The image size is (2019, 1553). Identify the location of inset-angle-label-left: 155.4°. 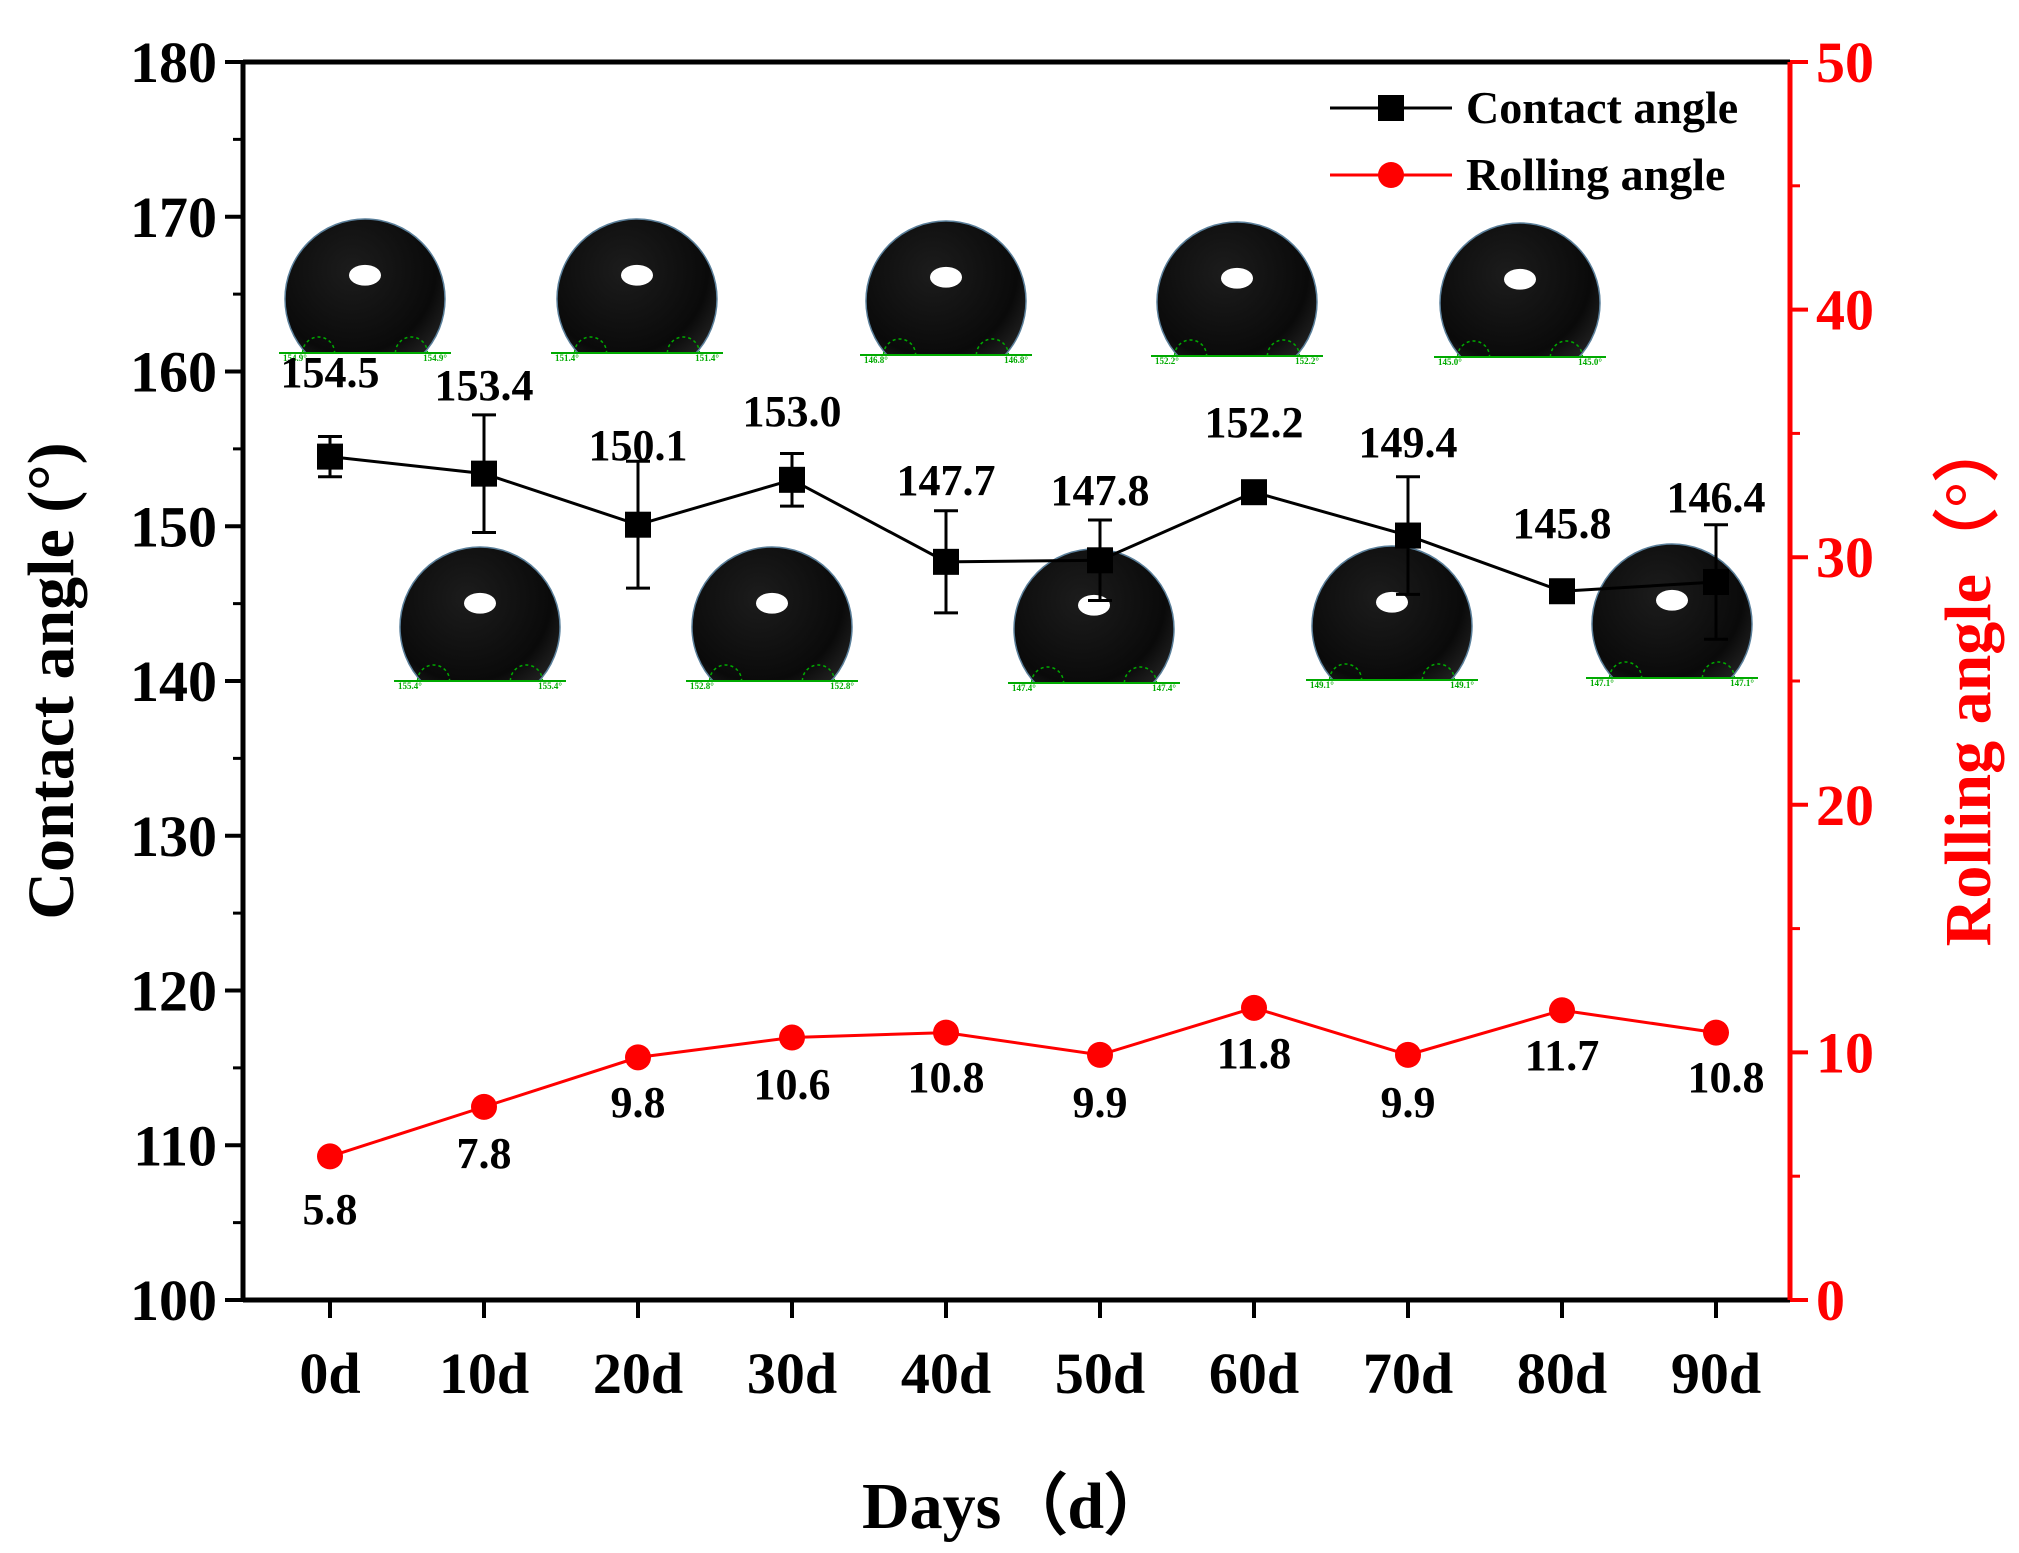
(410, 686).